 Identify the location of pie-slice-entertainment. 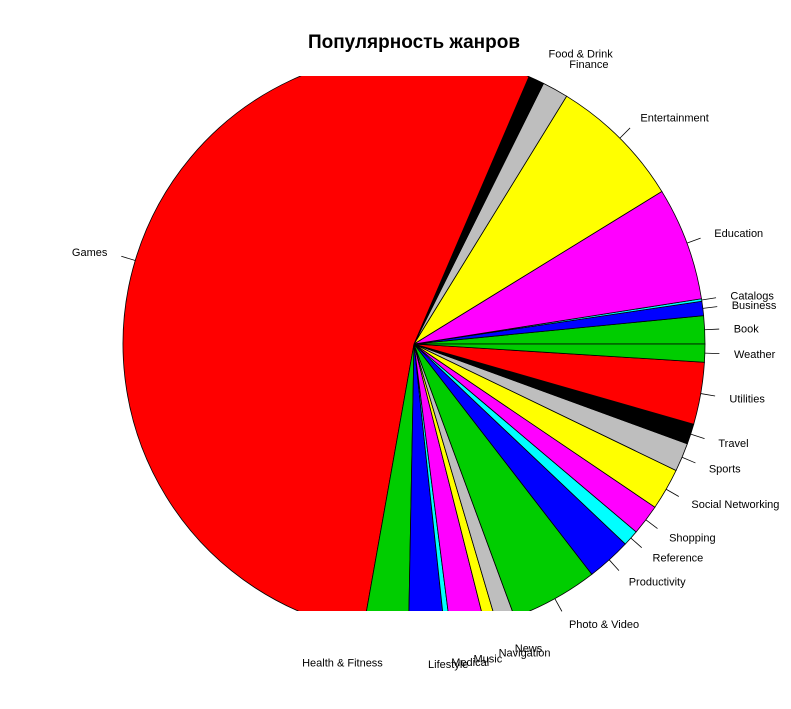
(538, 220).